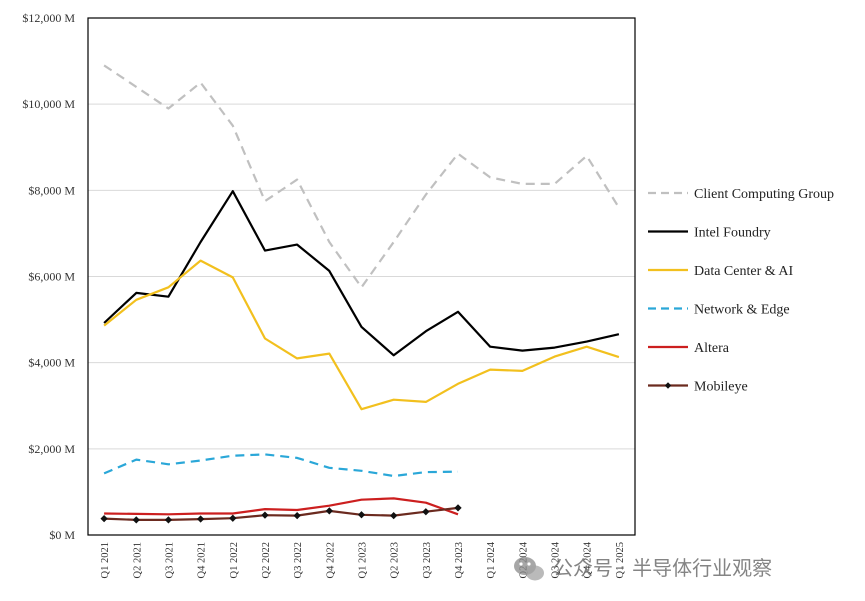 Image resolution: width=865 pixels, height=601 pixels. What do you see at coordinates (427, 560) in the screenshot?
I see `x-tick-label: Q3 2023` at bounding box center [427, 560].